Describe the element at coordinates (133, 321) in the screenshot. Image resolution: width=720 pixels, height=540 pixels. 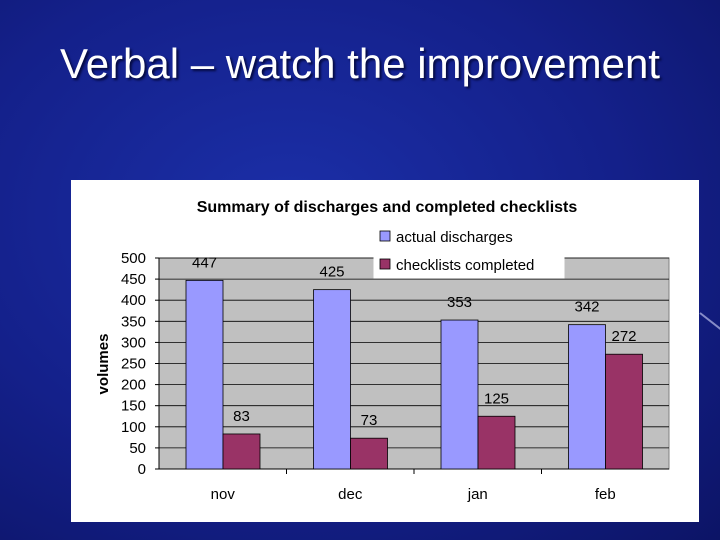
I see `y-tick-label: 350` at that location.